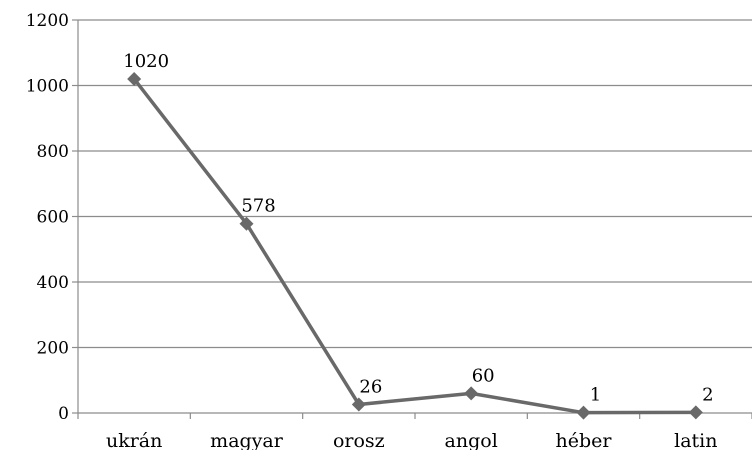  Describe the element at coordinates (695, 440) in the screenshot. I see `x-category-label: latin` at that location.